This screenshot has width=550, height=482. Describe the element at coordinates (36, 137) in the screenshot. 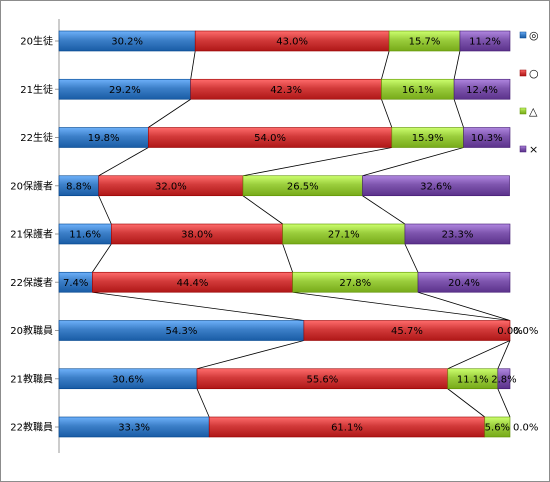

I see `category-label: 22生徒` at that location.